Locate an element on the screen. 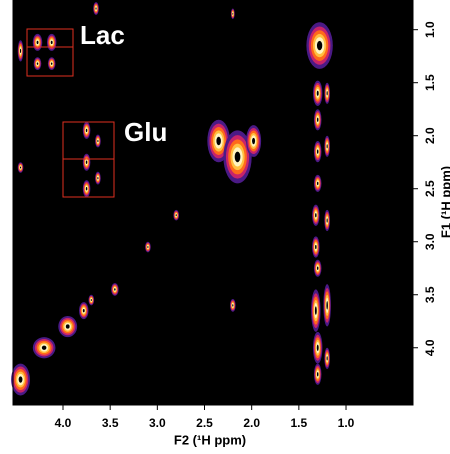 This screenshot has width=450, height=454. x-tick-label: 4.0 is located at coordinates (63, 423).